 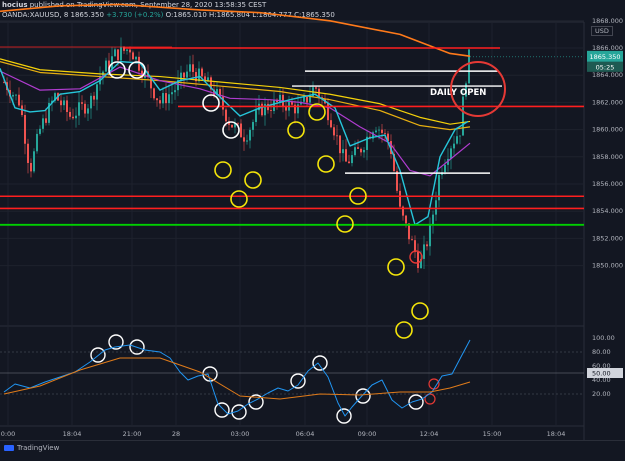 What do you see at coordinates (8, 434) in the screenshot?
I see `time-tick-label: 0:00` at bounding box center [8, 434].